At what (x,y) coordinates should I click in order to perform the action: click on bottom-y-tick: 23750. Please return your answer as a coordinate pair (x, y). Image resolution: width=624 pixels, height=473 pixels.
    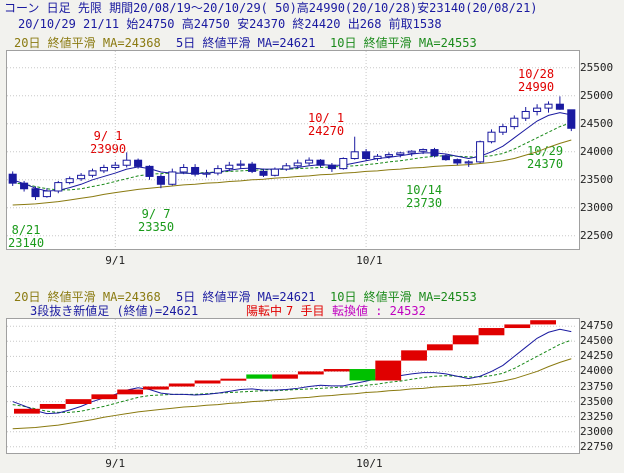
    Looking at the image, I should click on (597, 386).